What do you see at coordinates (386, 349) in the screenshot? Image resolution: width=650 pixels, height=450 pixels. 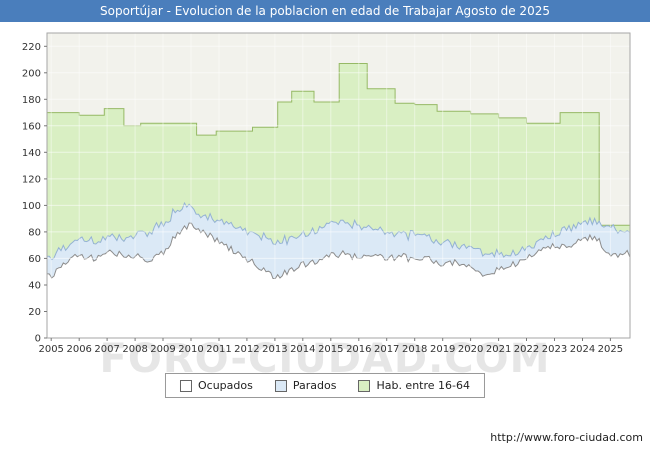 I see `x-tick-label: 2017` at bounding box center [386, 349].